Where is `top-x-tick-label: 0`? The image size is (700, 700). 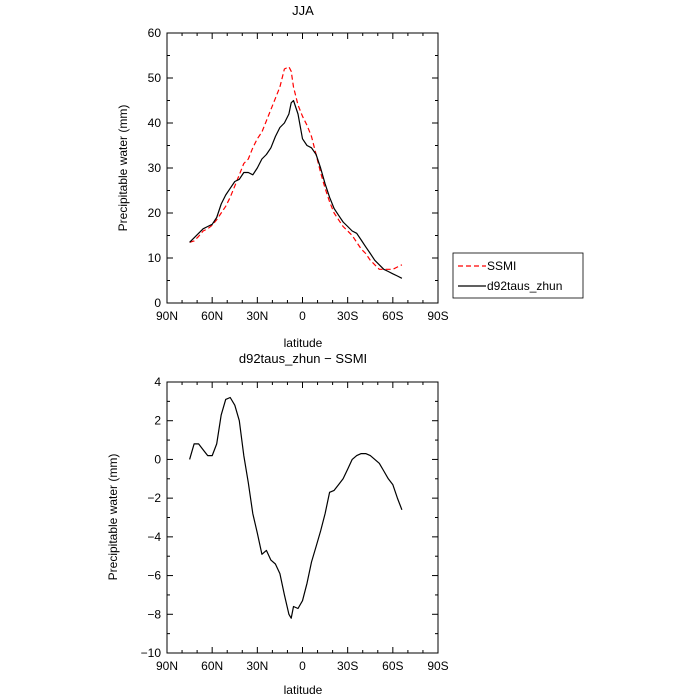 top-x-tick-label: 0 is located at coordinates (302, 316).